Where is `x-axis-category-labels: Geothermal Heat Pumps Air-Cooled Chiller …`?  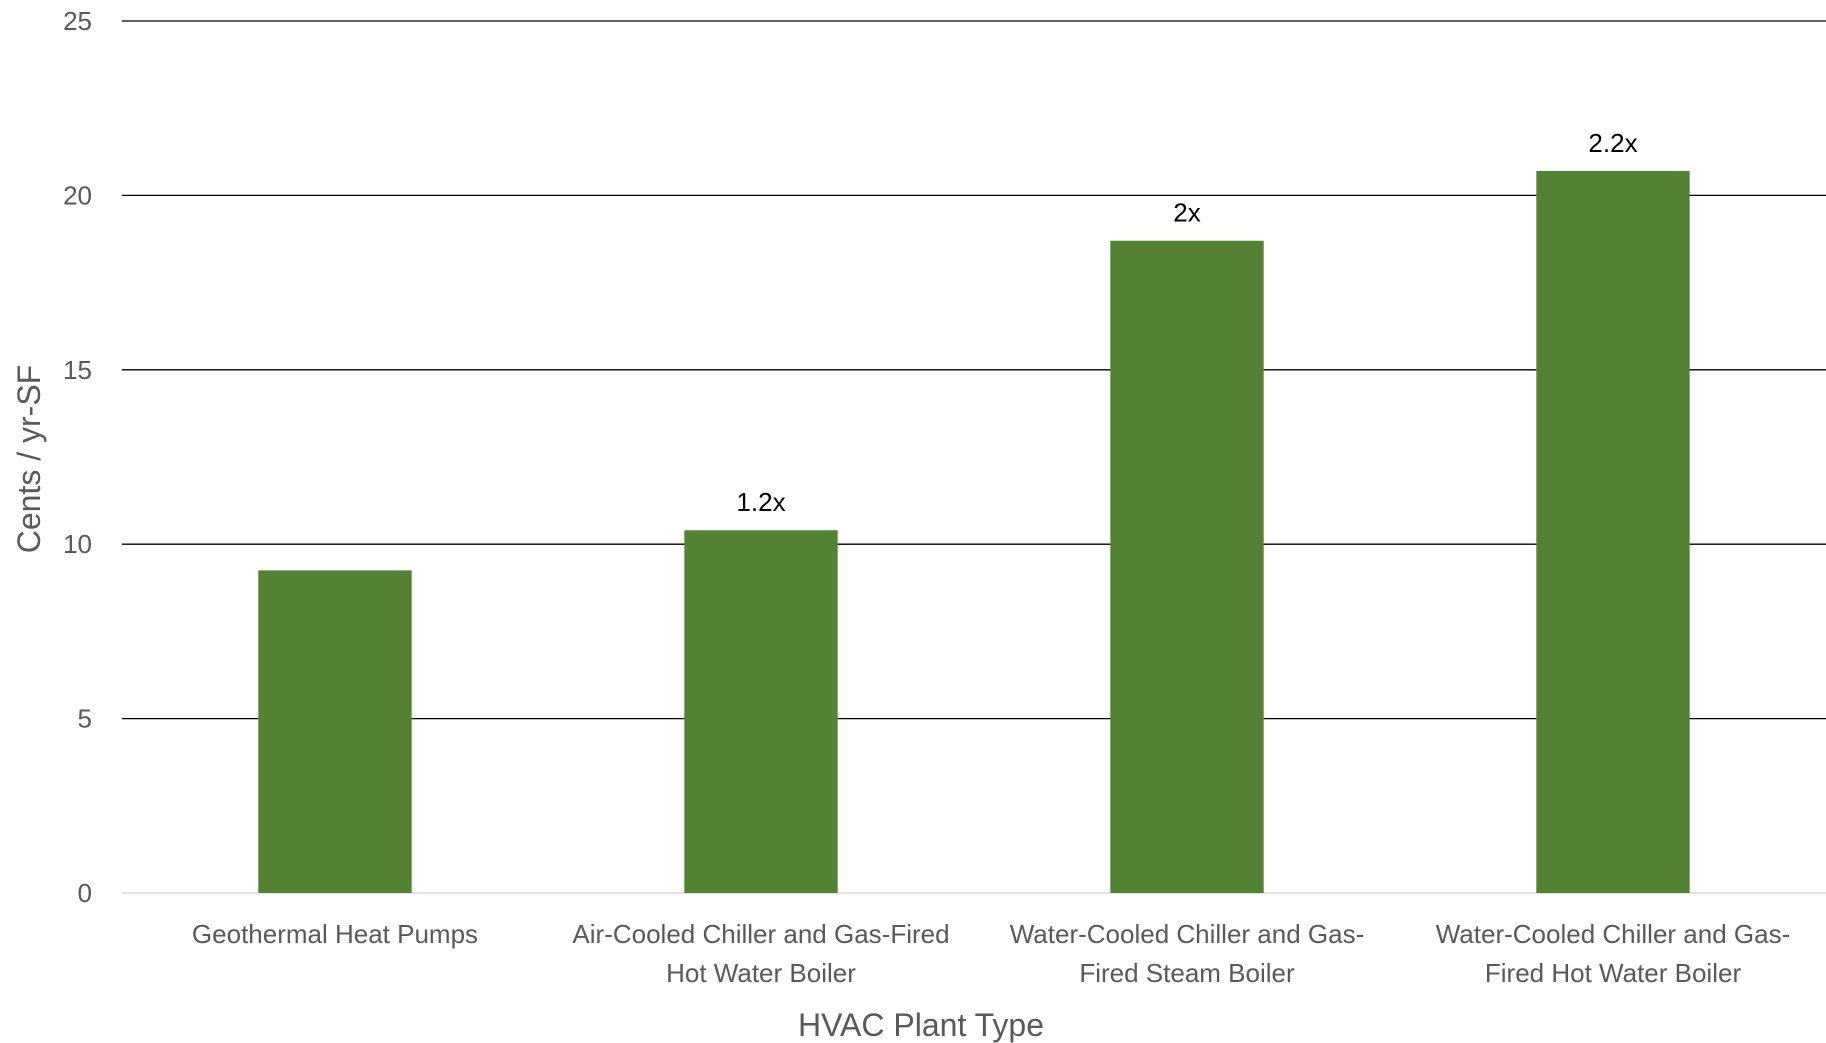 x-axis-category-labels: Geothermal Heat Pumps Air-Cooled Chiller … is located at coordinates (991, 953).